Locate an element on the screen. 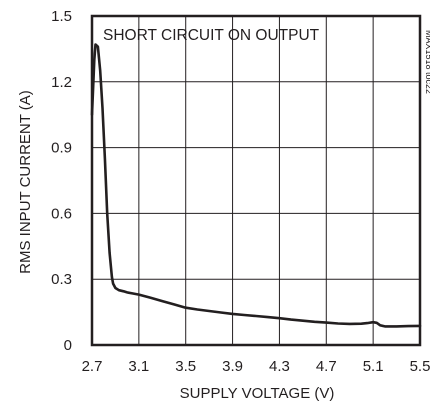 The height and width of the screenshot is (407, 430). x-tick-label: 4.7 is located at coordinates (326, 366).